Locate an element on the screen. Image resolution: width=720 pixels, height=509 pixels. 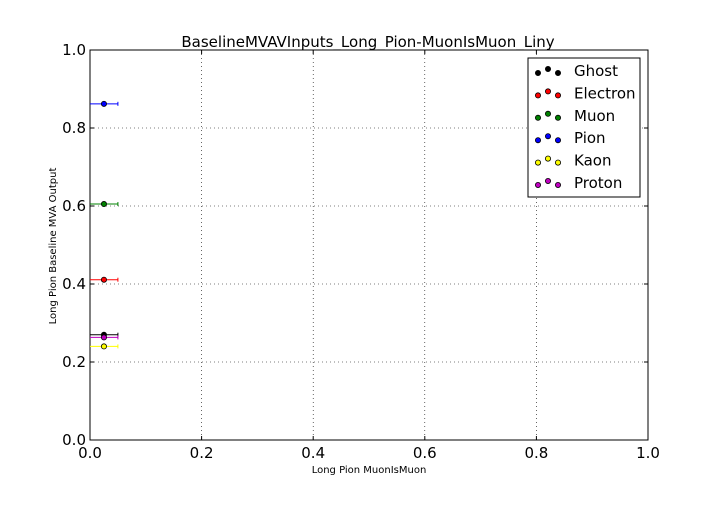
legend-item-ghost: Ghost is located at coordinates (576, 71).